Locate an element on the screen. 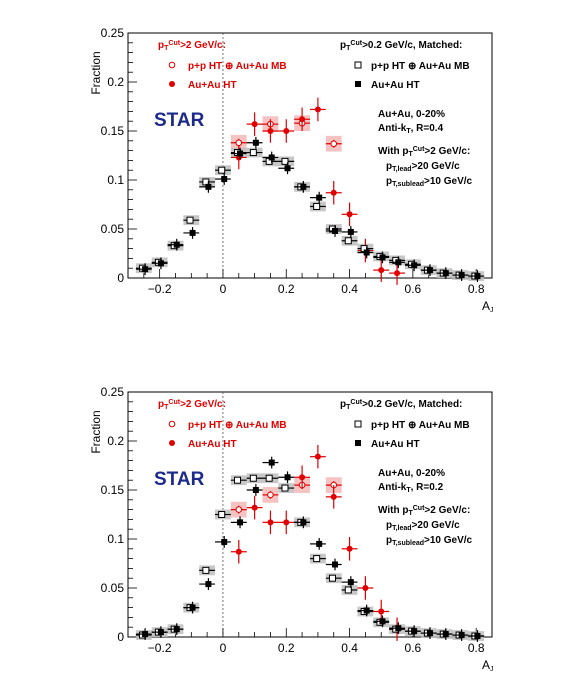 The width and height of the screenshot is (581, 686). x-axis-title: AJ is located at coordinates (488, 306).